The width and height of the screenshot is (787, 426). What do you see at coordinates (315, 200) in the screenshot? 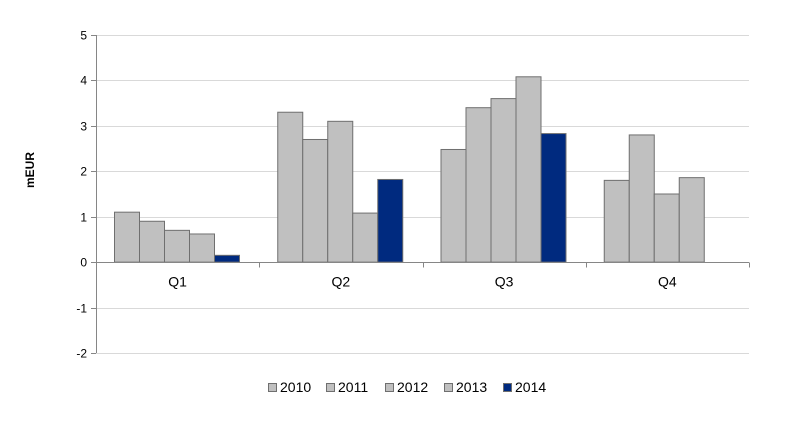
I see `bar-2011-Q2` at bounding box center [315, 200].